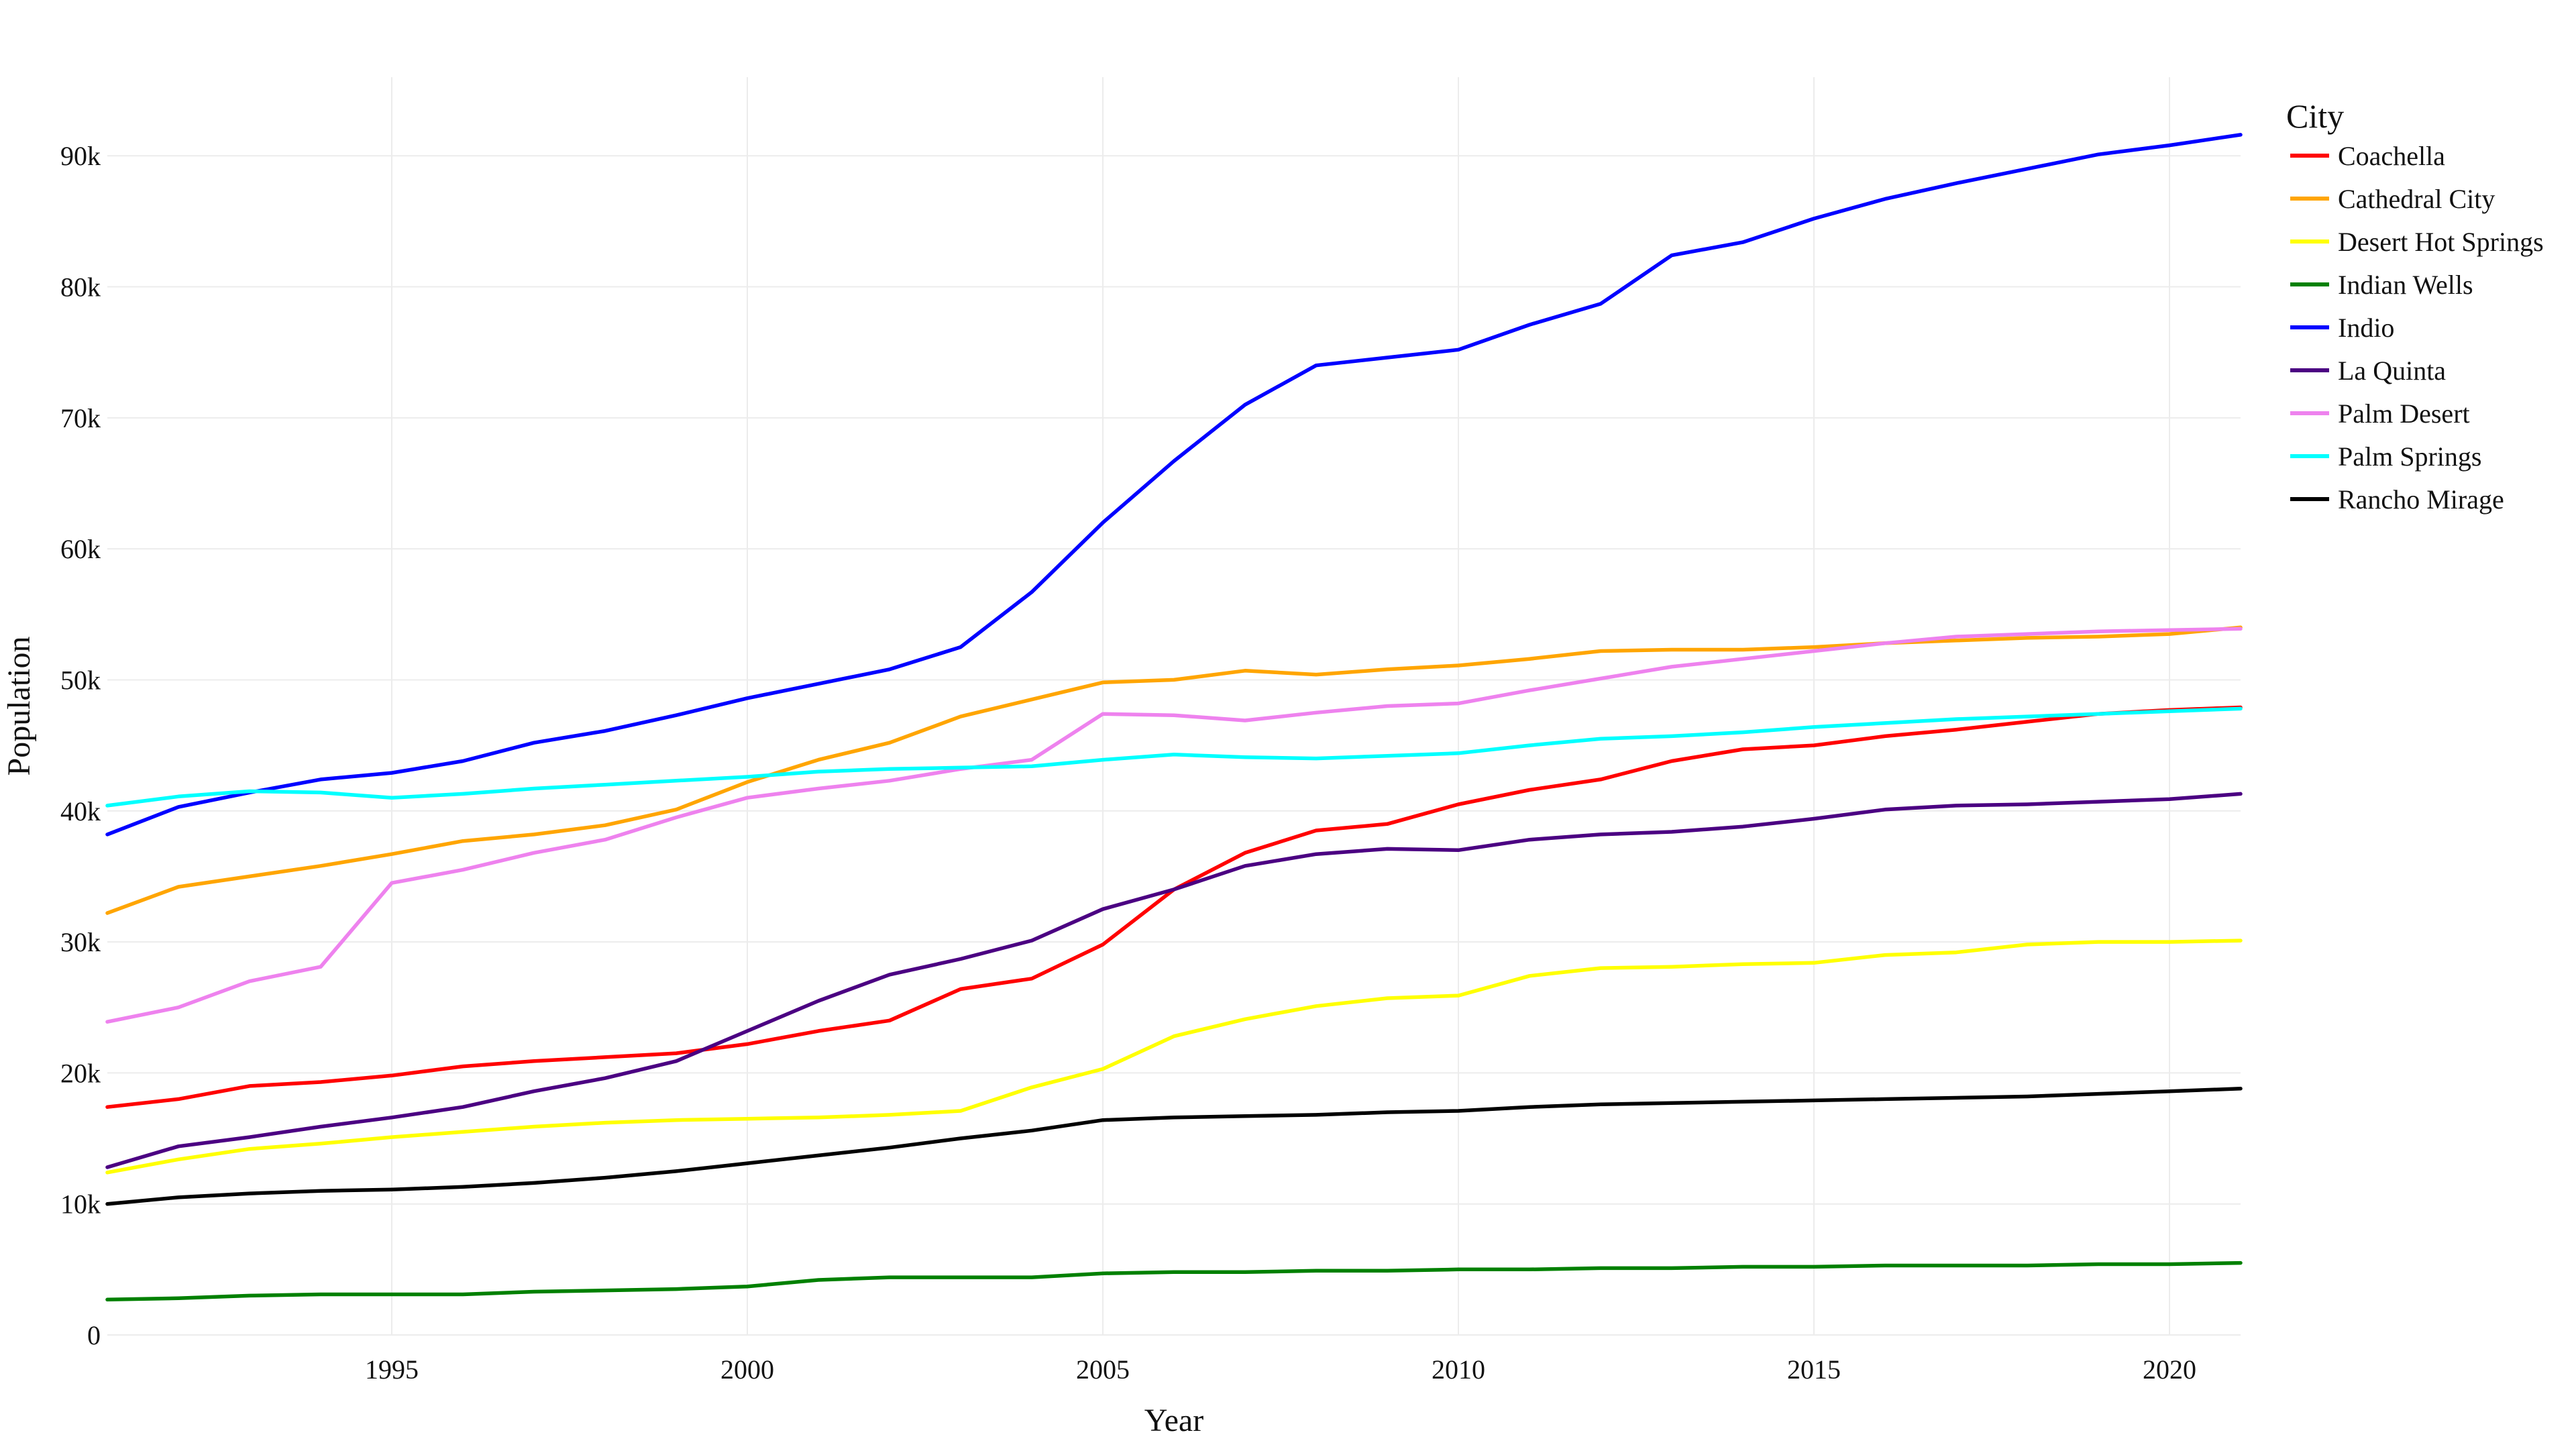  Describe the element at coordinates (80, 156) in the screenshot. I see `y-tick-label: 90k` at that location.